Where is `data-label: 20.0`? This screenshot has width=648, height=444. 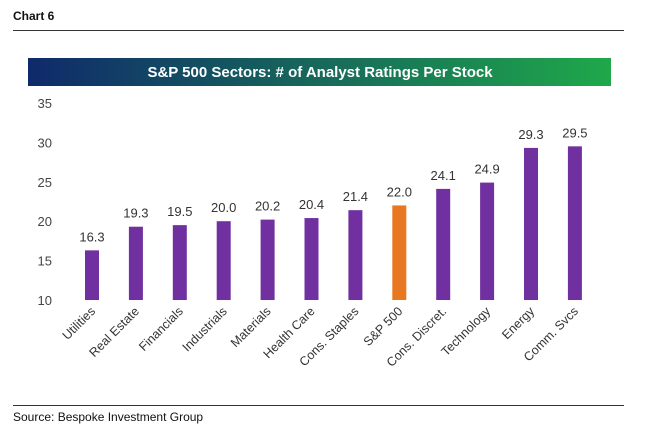
data-label: 20.0 is located at coordinates (223, 207).